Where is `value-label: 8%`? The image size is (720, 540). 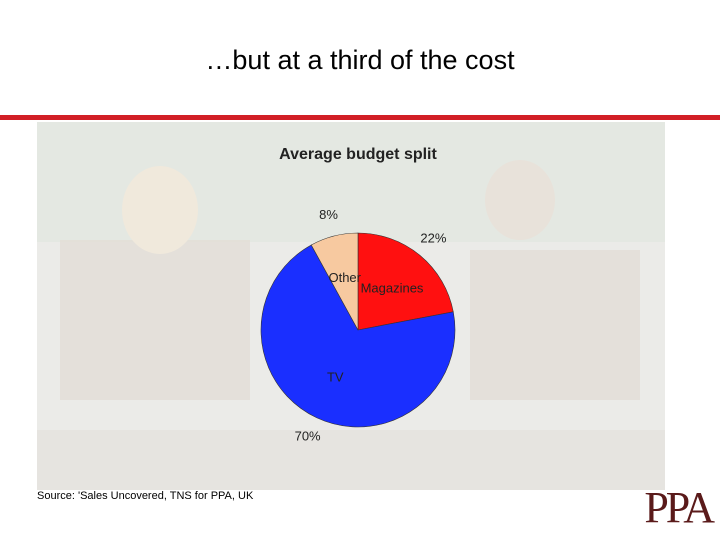 value-label: 8% is located at coordinates (328, 214).